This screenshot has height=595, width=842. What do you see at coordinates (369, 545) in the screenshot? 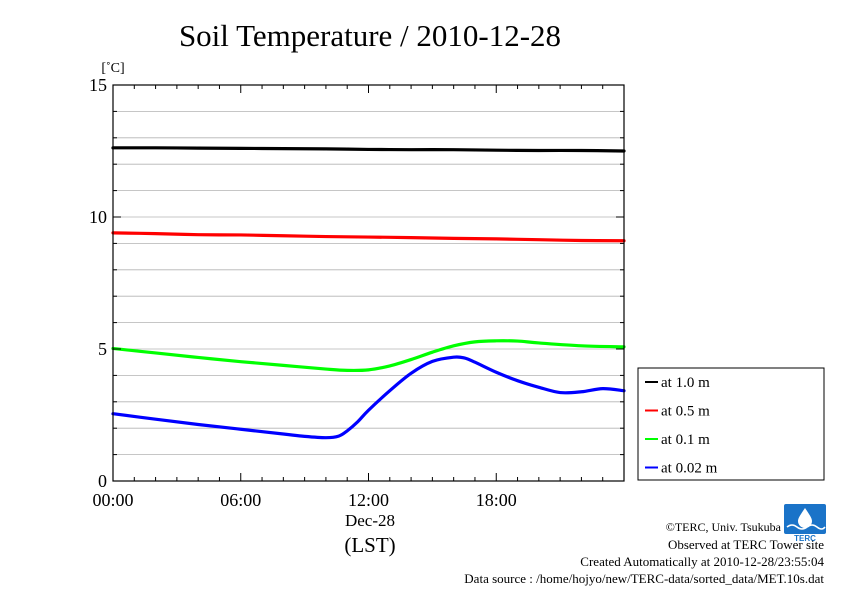
I see `x-axis-label: (LST)` at bounding box center [369, 545].